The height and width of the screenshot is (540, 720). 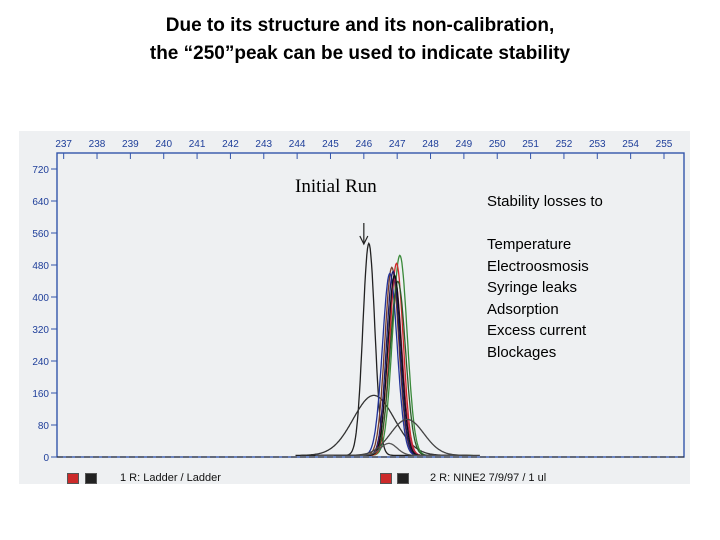 What do you see at coordinates (163, 144) in the screenshot?
I see `x-tick-label: 240` at bounding box center [163, 144].